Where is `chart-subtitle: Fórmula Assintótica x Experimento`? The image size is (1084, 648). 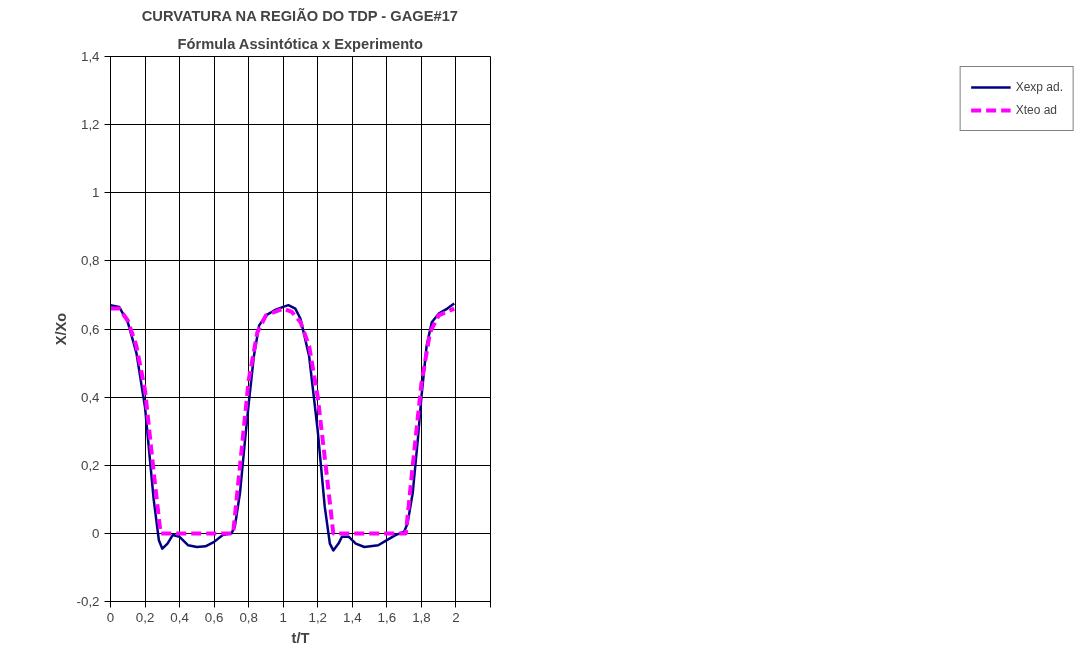
chart-subtitle: Fórmula Assintótica x Experimento is located at coordinates (300, 43).